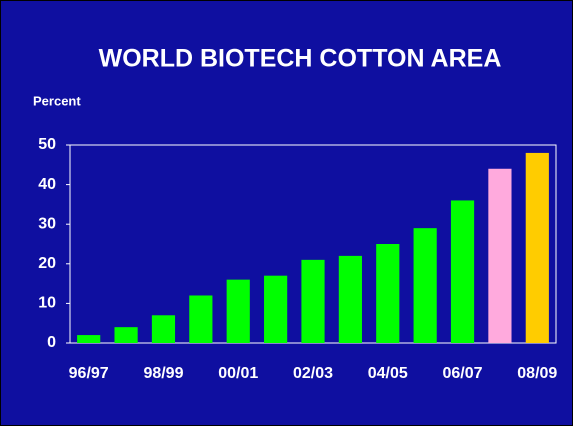  What do you see at coordinates (57, 100) in the screenshot?
I see `y-axis-label: Percent` at bounding box center [57, 100].